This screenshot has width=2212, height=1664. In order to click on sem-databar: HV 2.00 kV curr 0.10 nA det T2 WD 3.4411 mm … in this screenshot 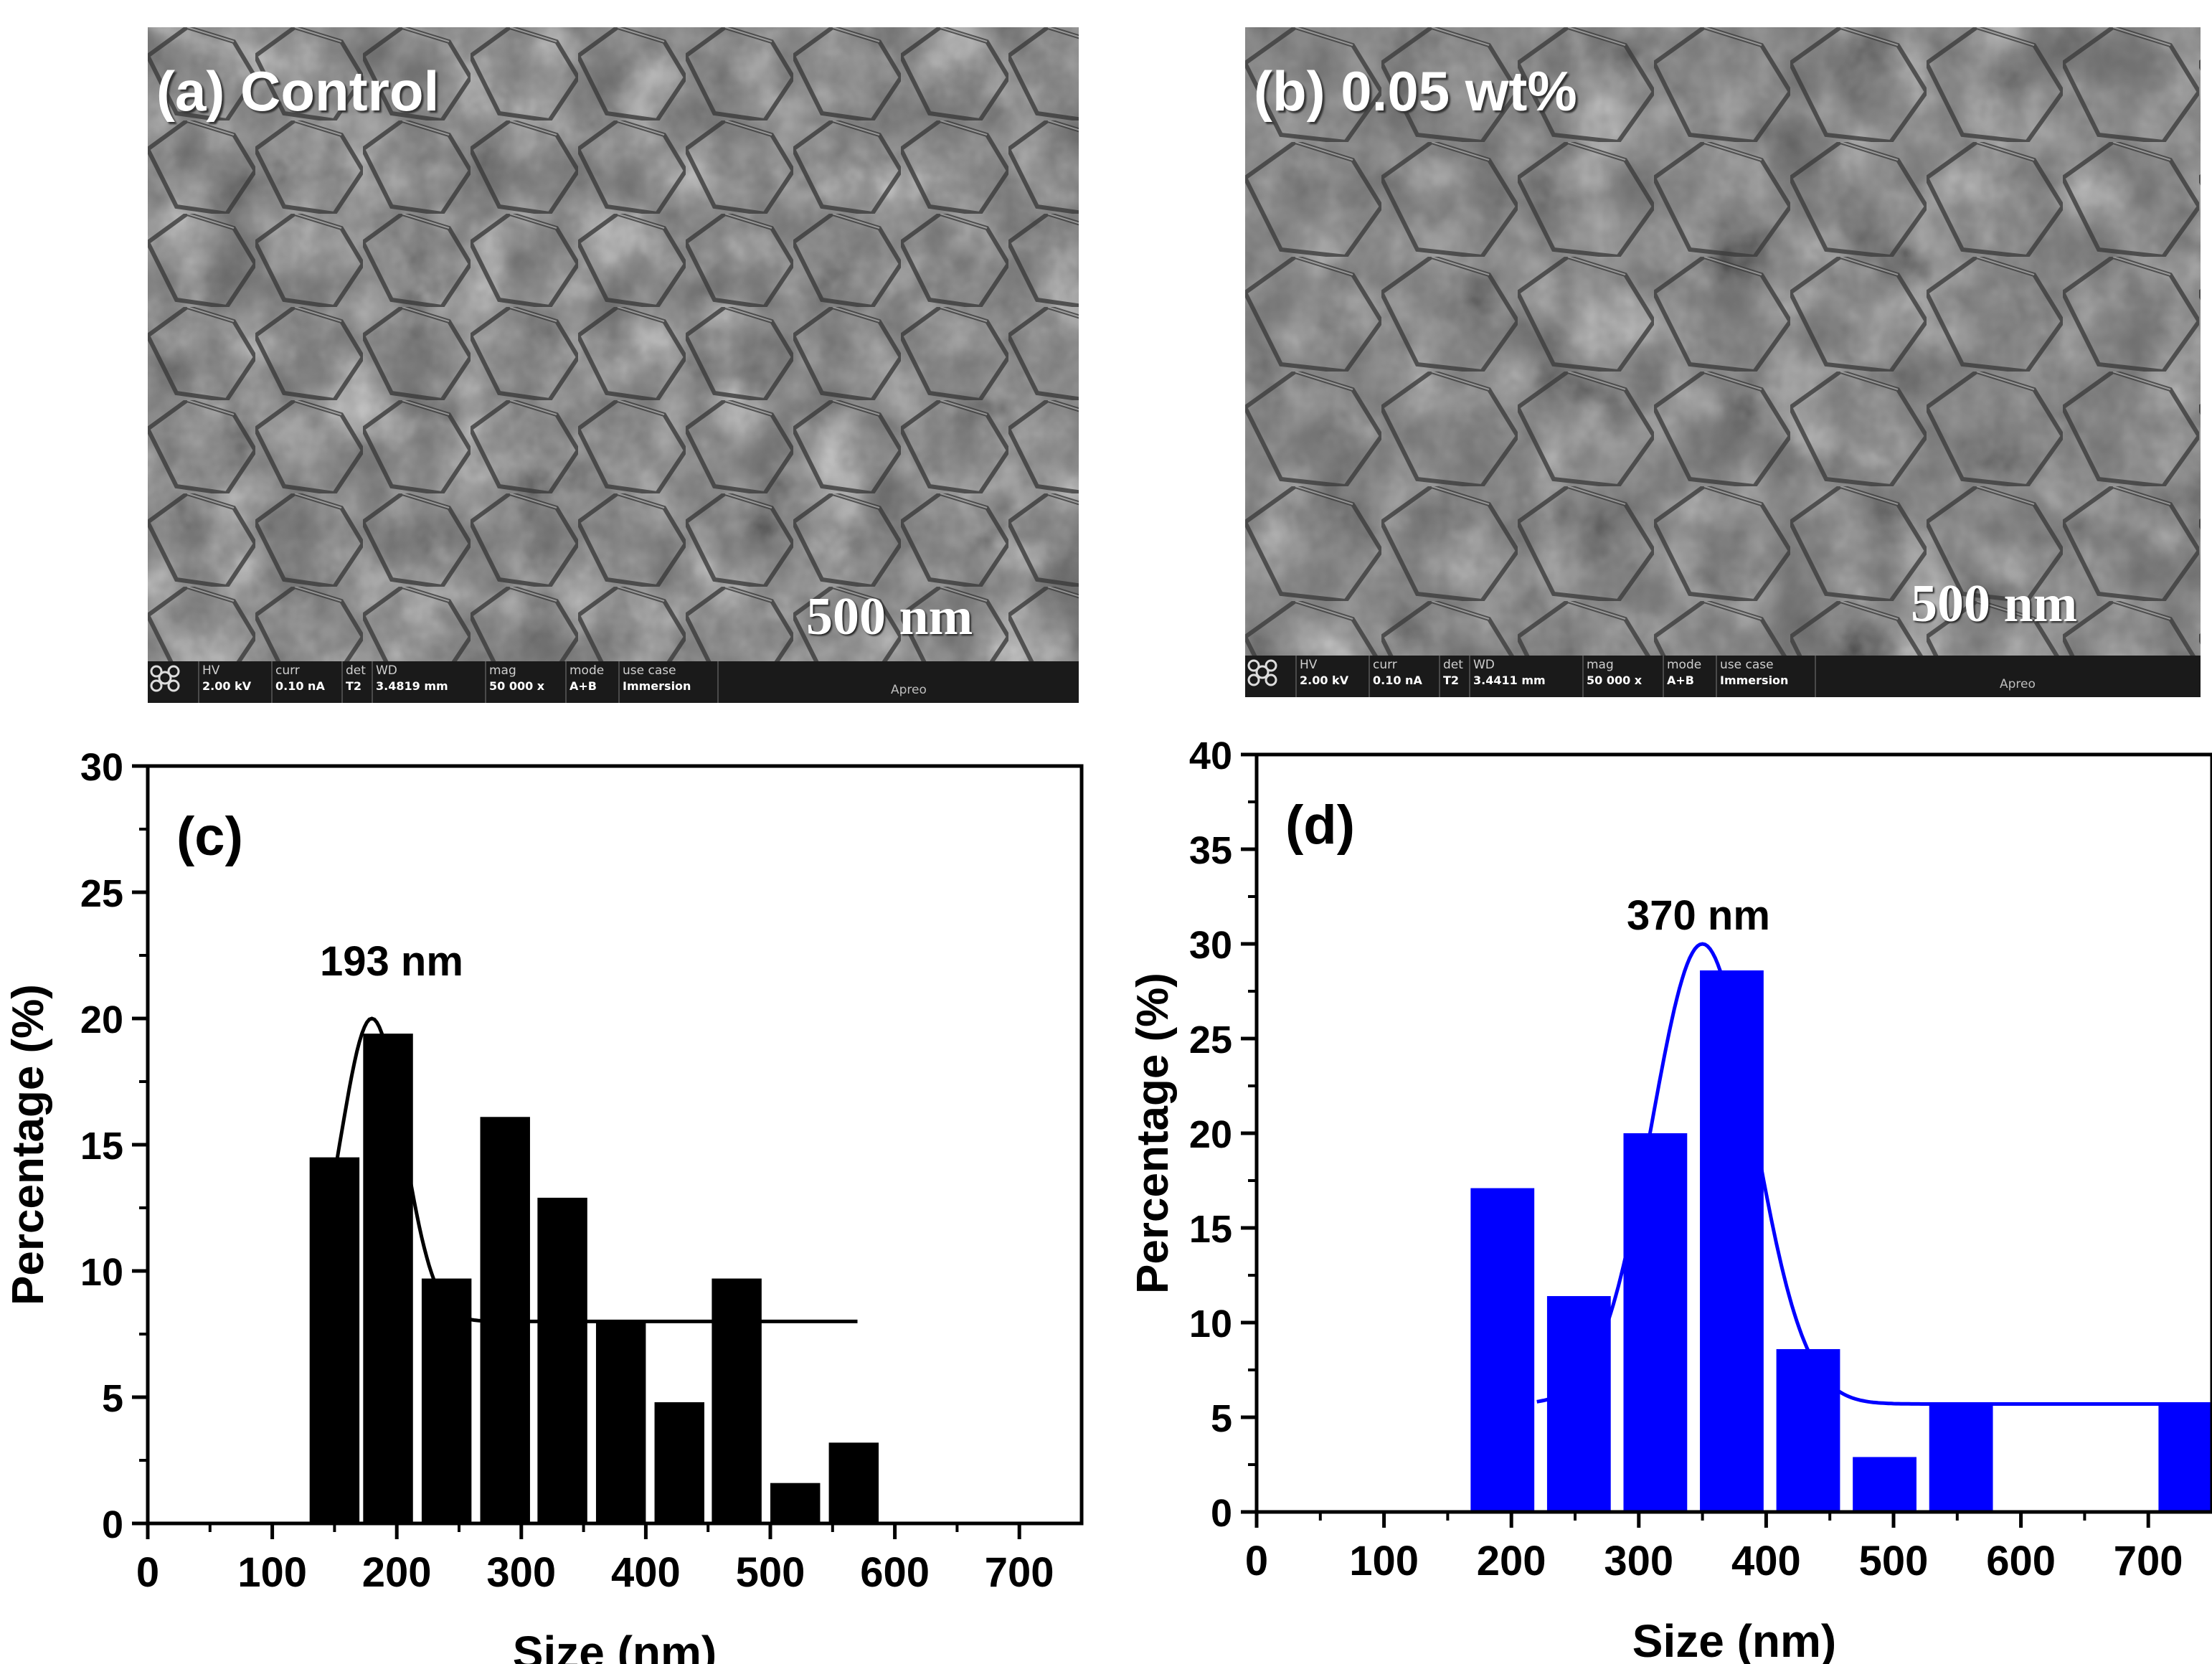, I will do `click(1723, 676)`.